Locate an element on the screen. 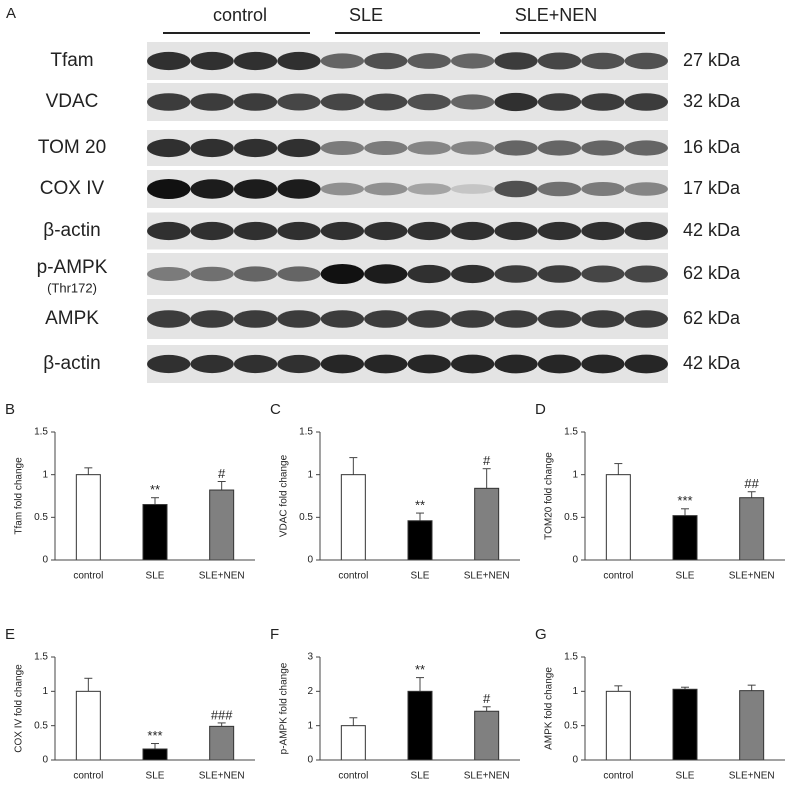 The height and width of the screenshot is (789, 800). row-label: Tfam is located at coordinates (71, 60).